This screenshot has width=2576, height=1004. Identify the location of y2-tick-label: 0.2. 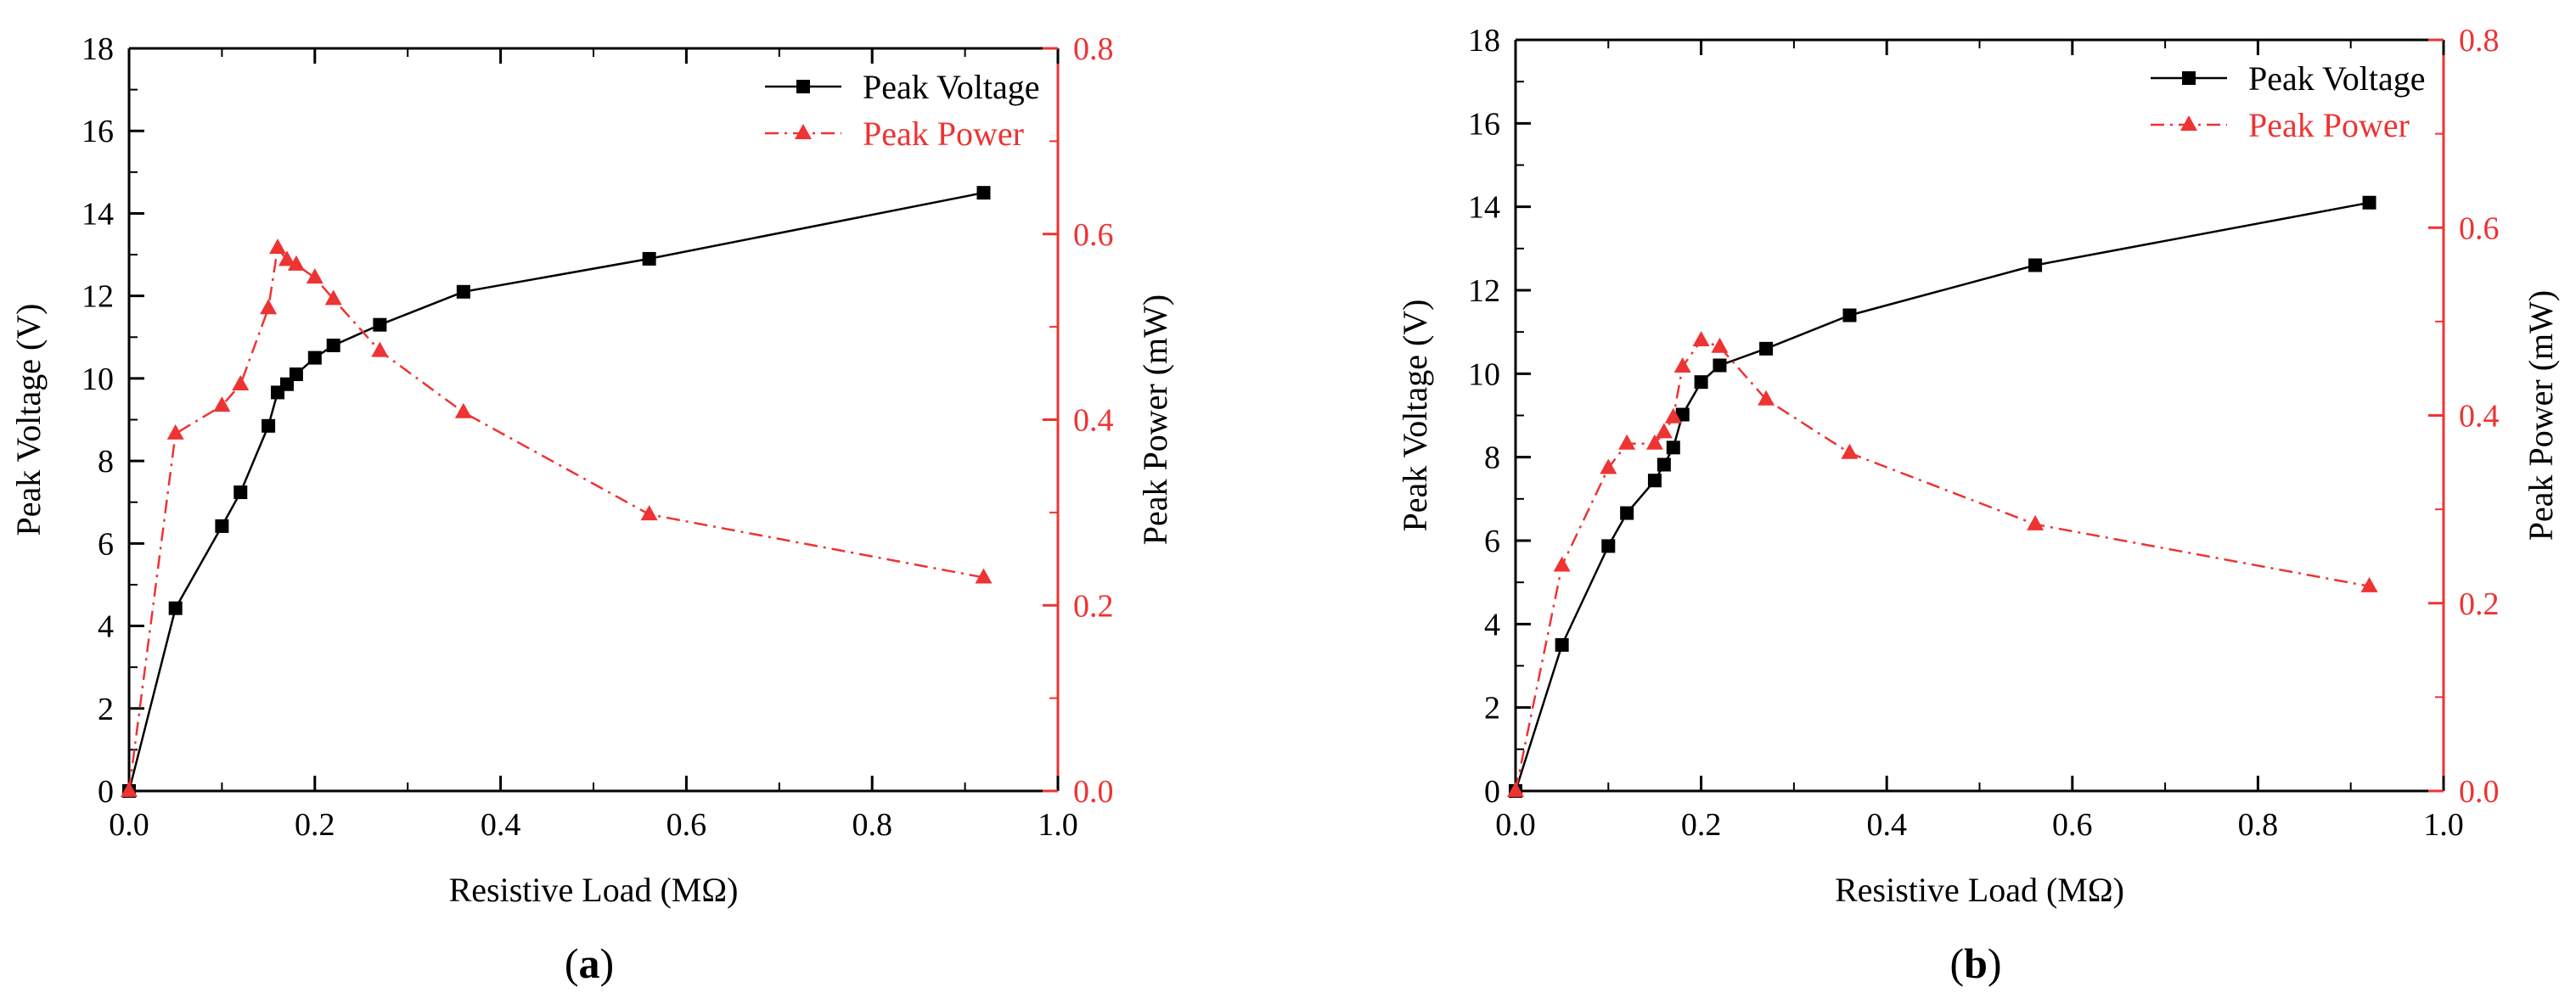
(1093, 606).